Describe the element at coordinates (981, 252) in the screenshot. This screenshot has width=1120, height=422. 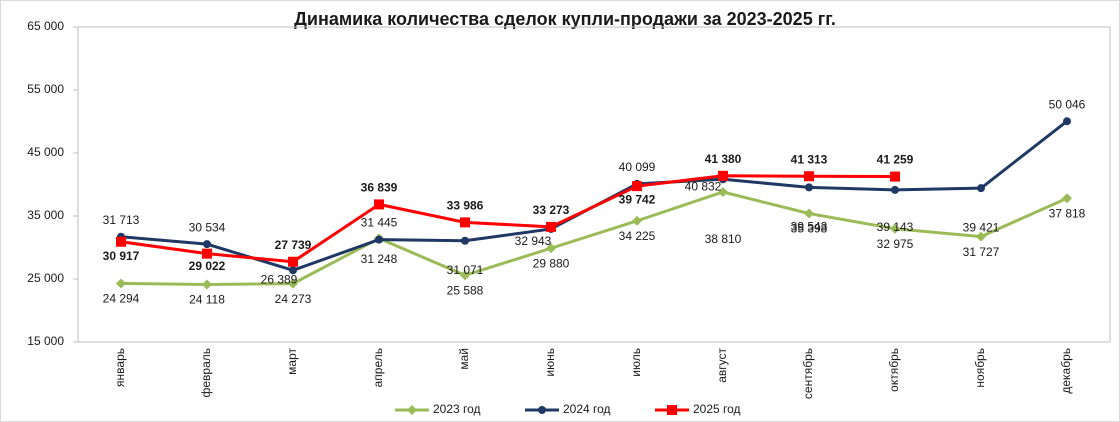
I see `data-label: 31 727` at that location.